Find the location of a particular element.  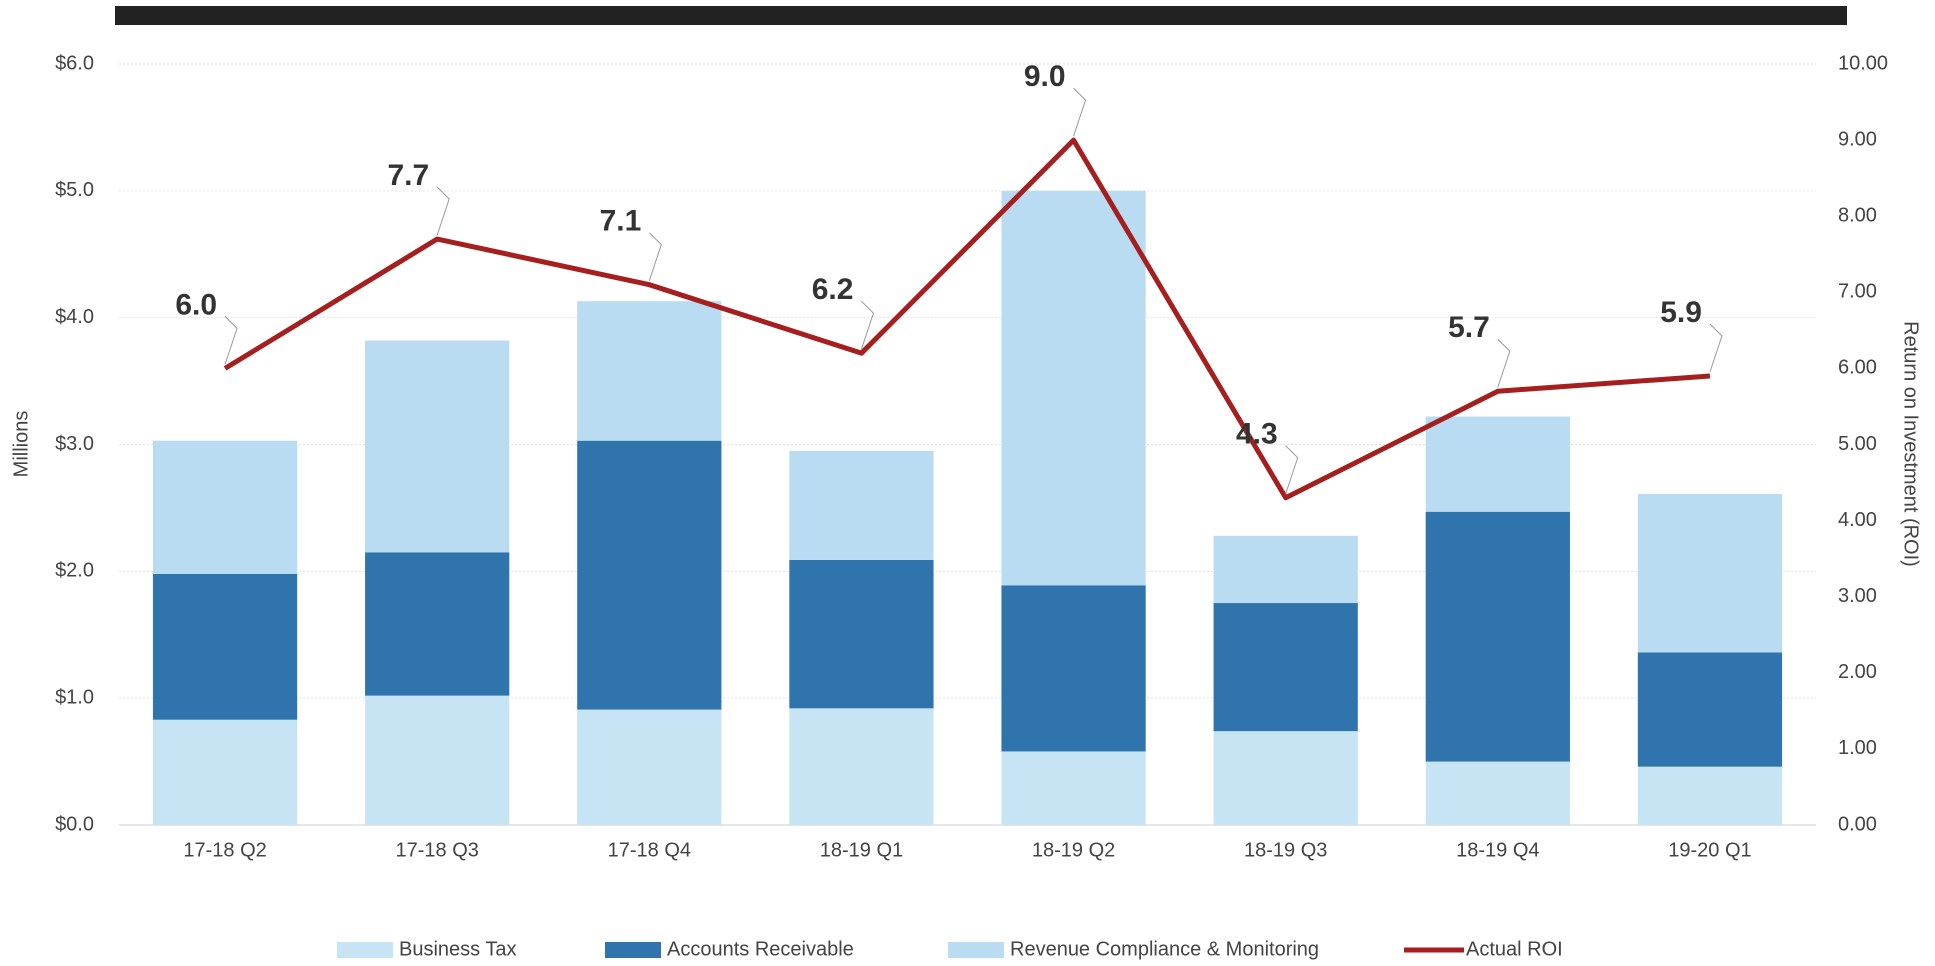

y-tick-label: $3.0 is located at coordinates (74, 444).